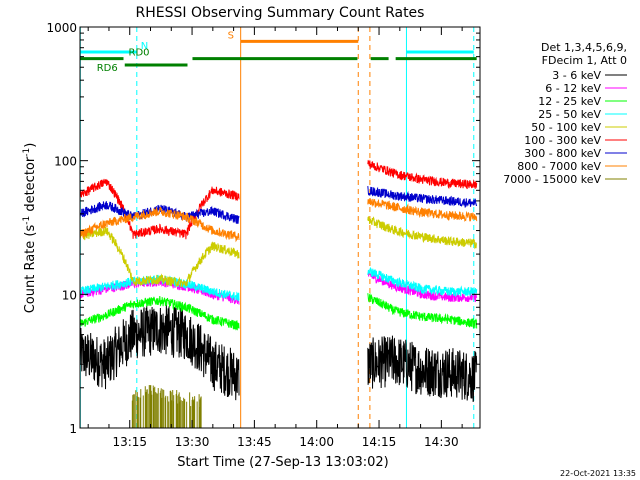  I want to click on x-tick-label-2: 13:45, so click(254, 442).